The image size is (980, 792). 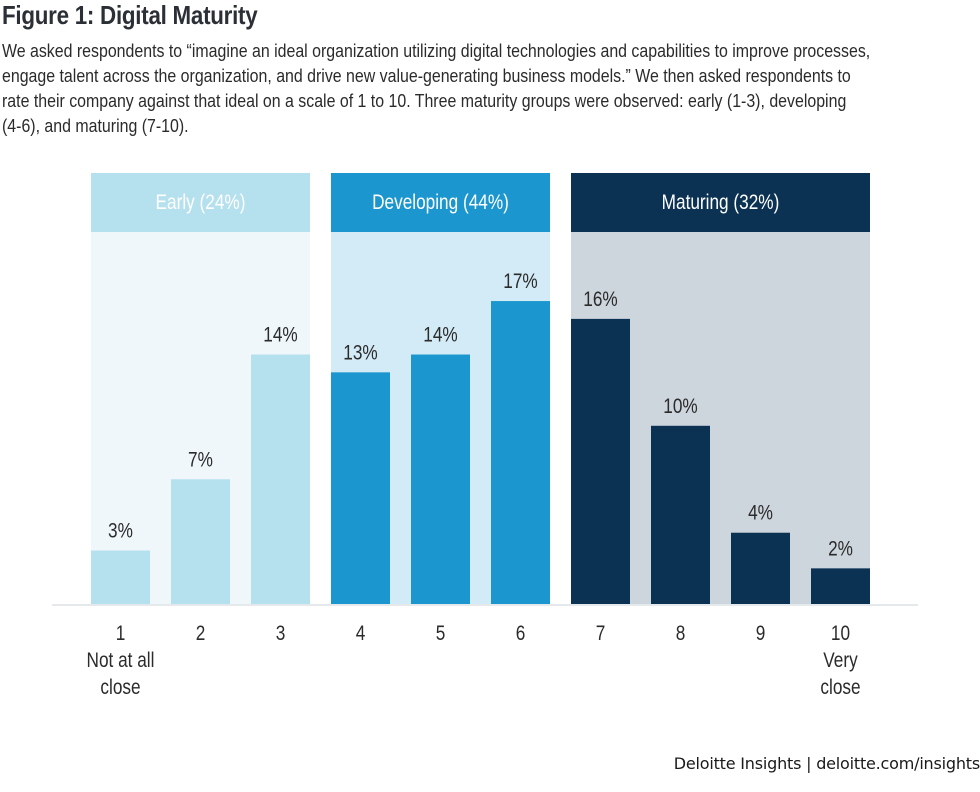 I want to click on x-tick-sublabel: Very, so click(x=840, y=661).